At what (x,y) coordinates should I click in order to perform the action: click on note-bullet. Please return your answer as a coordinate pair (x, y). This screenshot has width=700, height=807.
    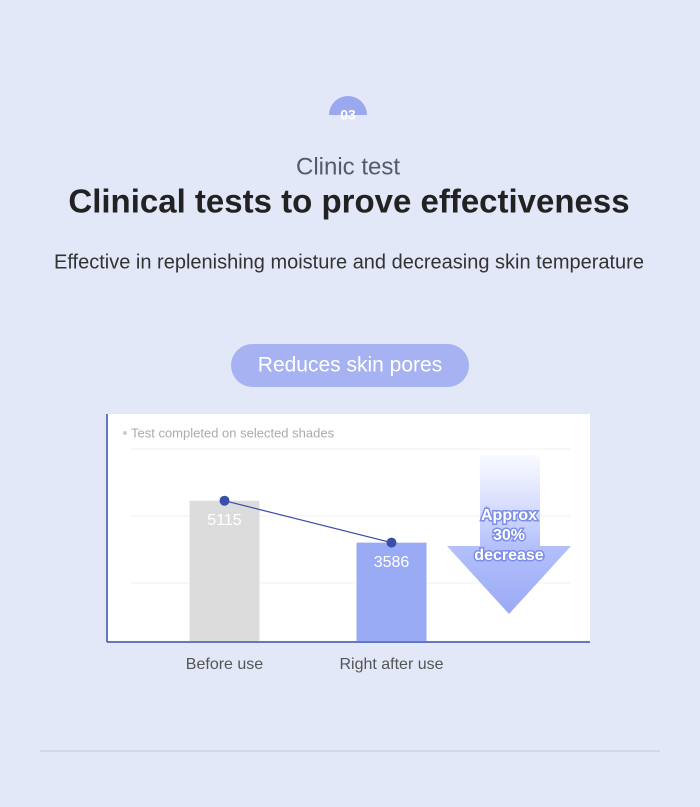
    Looking at the image, I should click on (125, 433).